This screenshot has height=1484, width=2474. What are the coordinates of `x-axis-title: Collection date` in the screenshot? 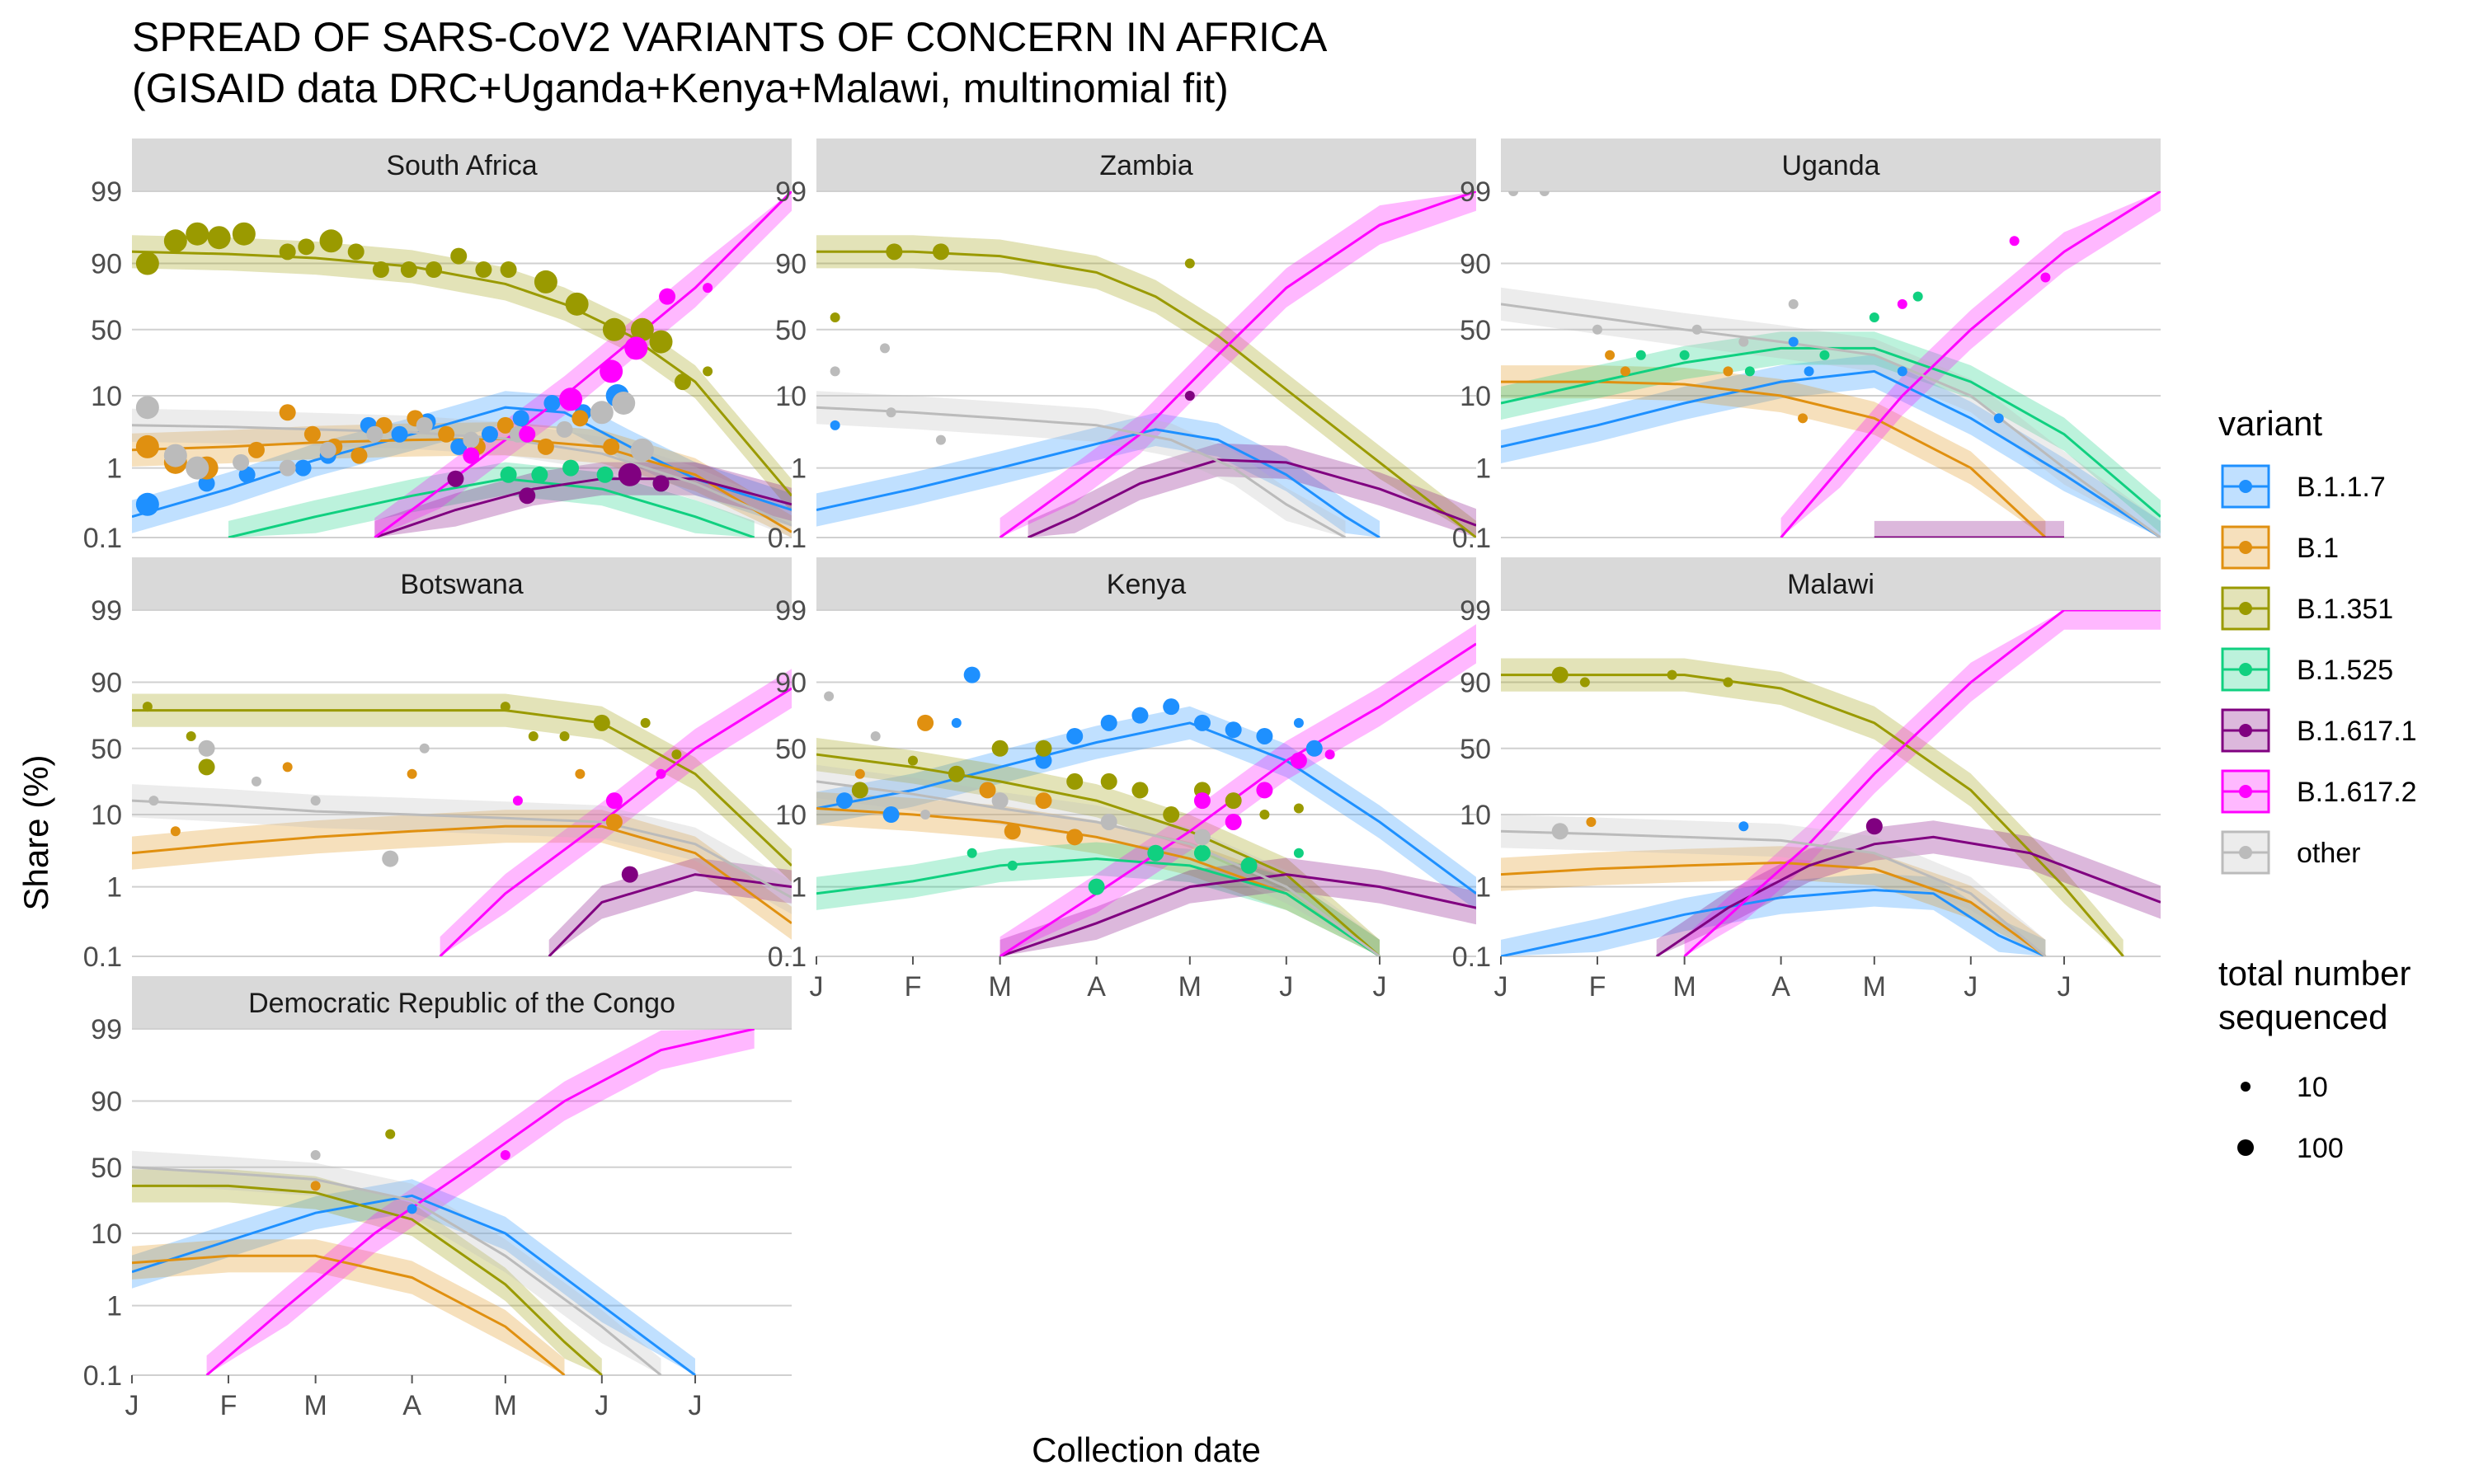 It's located at (1146, 1449).